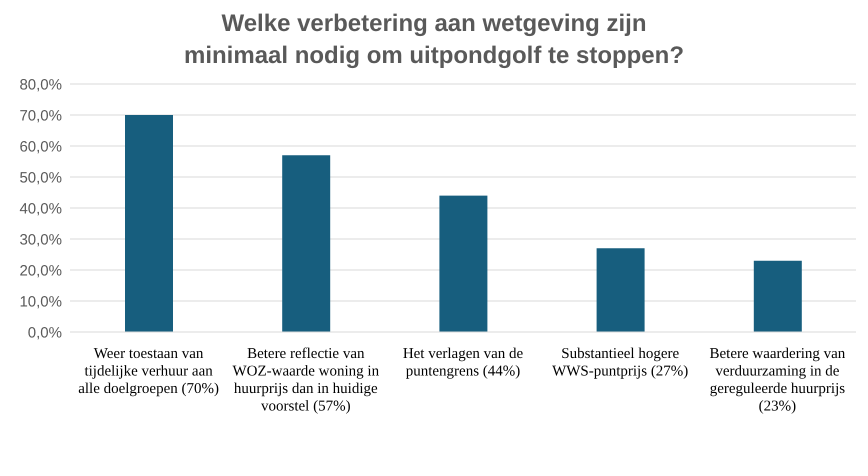 The width and height of the screenshot is (868, 476). What do you see at coordinates (40, 271) in the screenshot?
I see `y-tick-label: 20,0%` at bounding box center [40, 271].